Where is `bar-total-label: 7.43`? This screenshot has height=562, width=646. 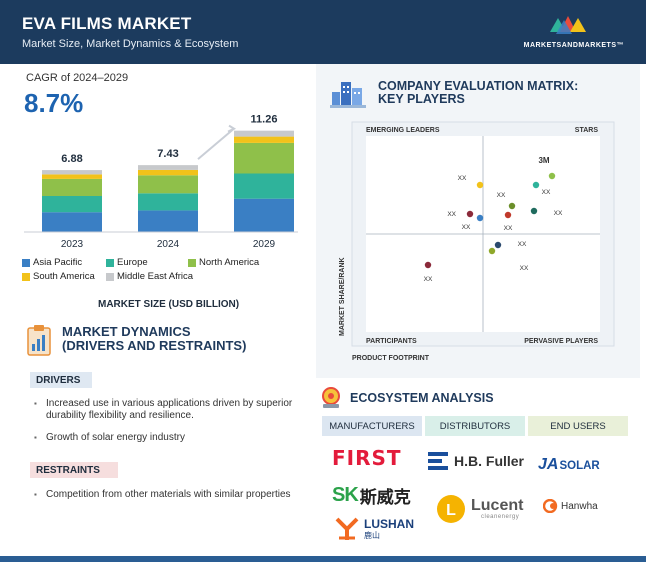
bar-total-label: 7.43 is located at coordinates (167, 154).